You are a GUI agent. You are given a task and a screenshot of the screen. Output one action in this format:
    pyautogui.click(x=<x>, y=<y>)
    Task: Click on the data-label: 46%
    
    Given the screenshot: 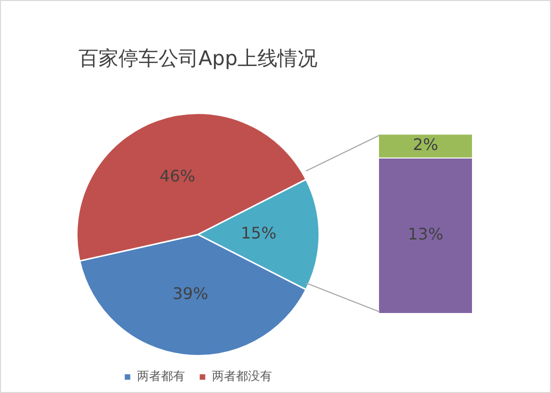 What is the action you would take?
    pyautogui.click(x=178, y=176)
    